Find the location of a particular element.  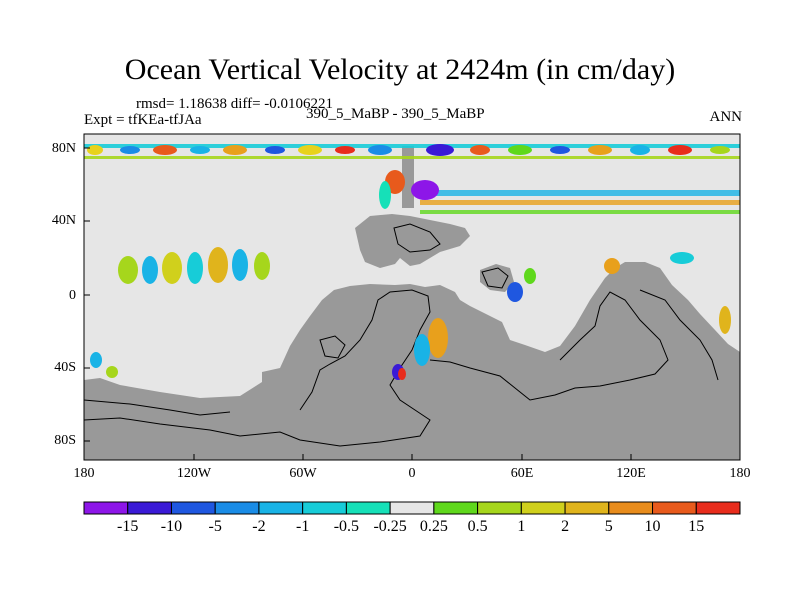

y-tick-label: 80S is located at coordinates (65, 440).